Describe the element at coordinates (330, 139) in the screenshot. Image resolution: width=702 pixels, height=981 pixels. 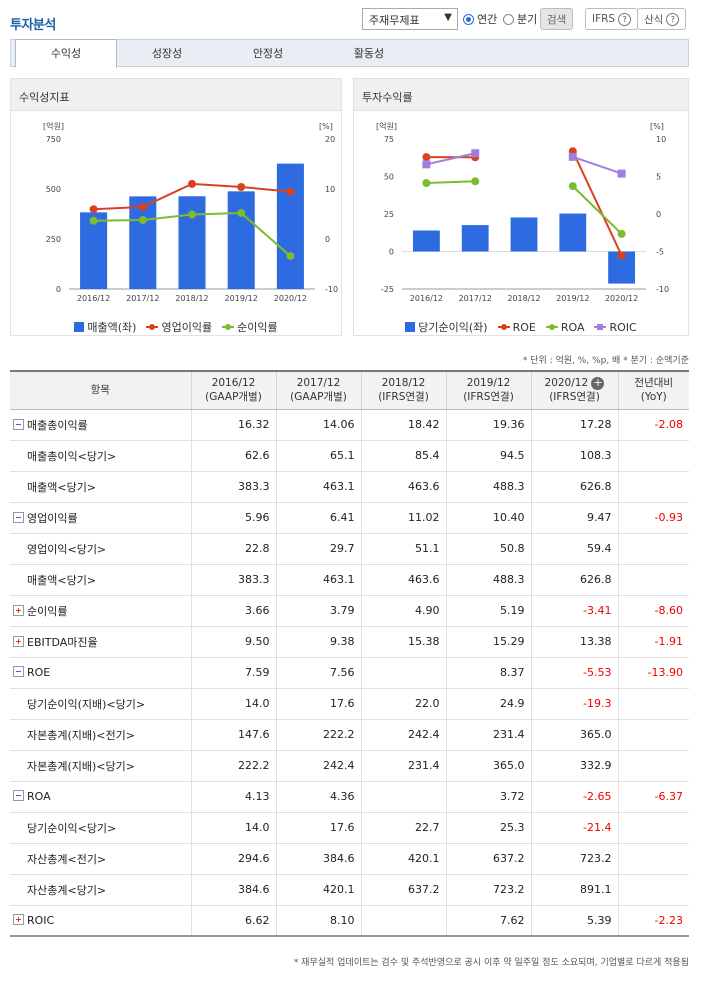
I see `y-tick-label: 20` at that location.